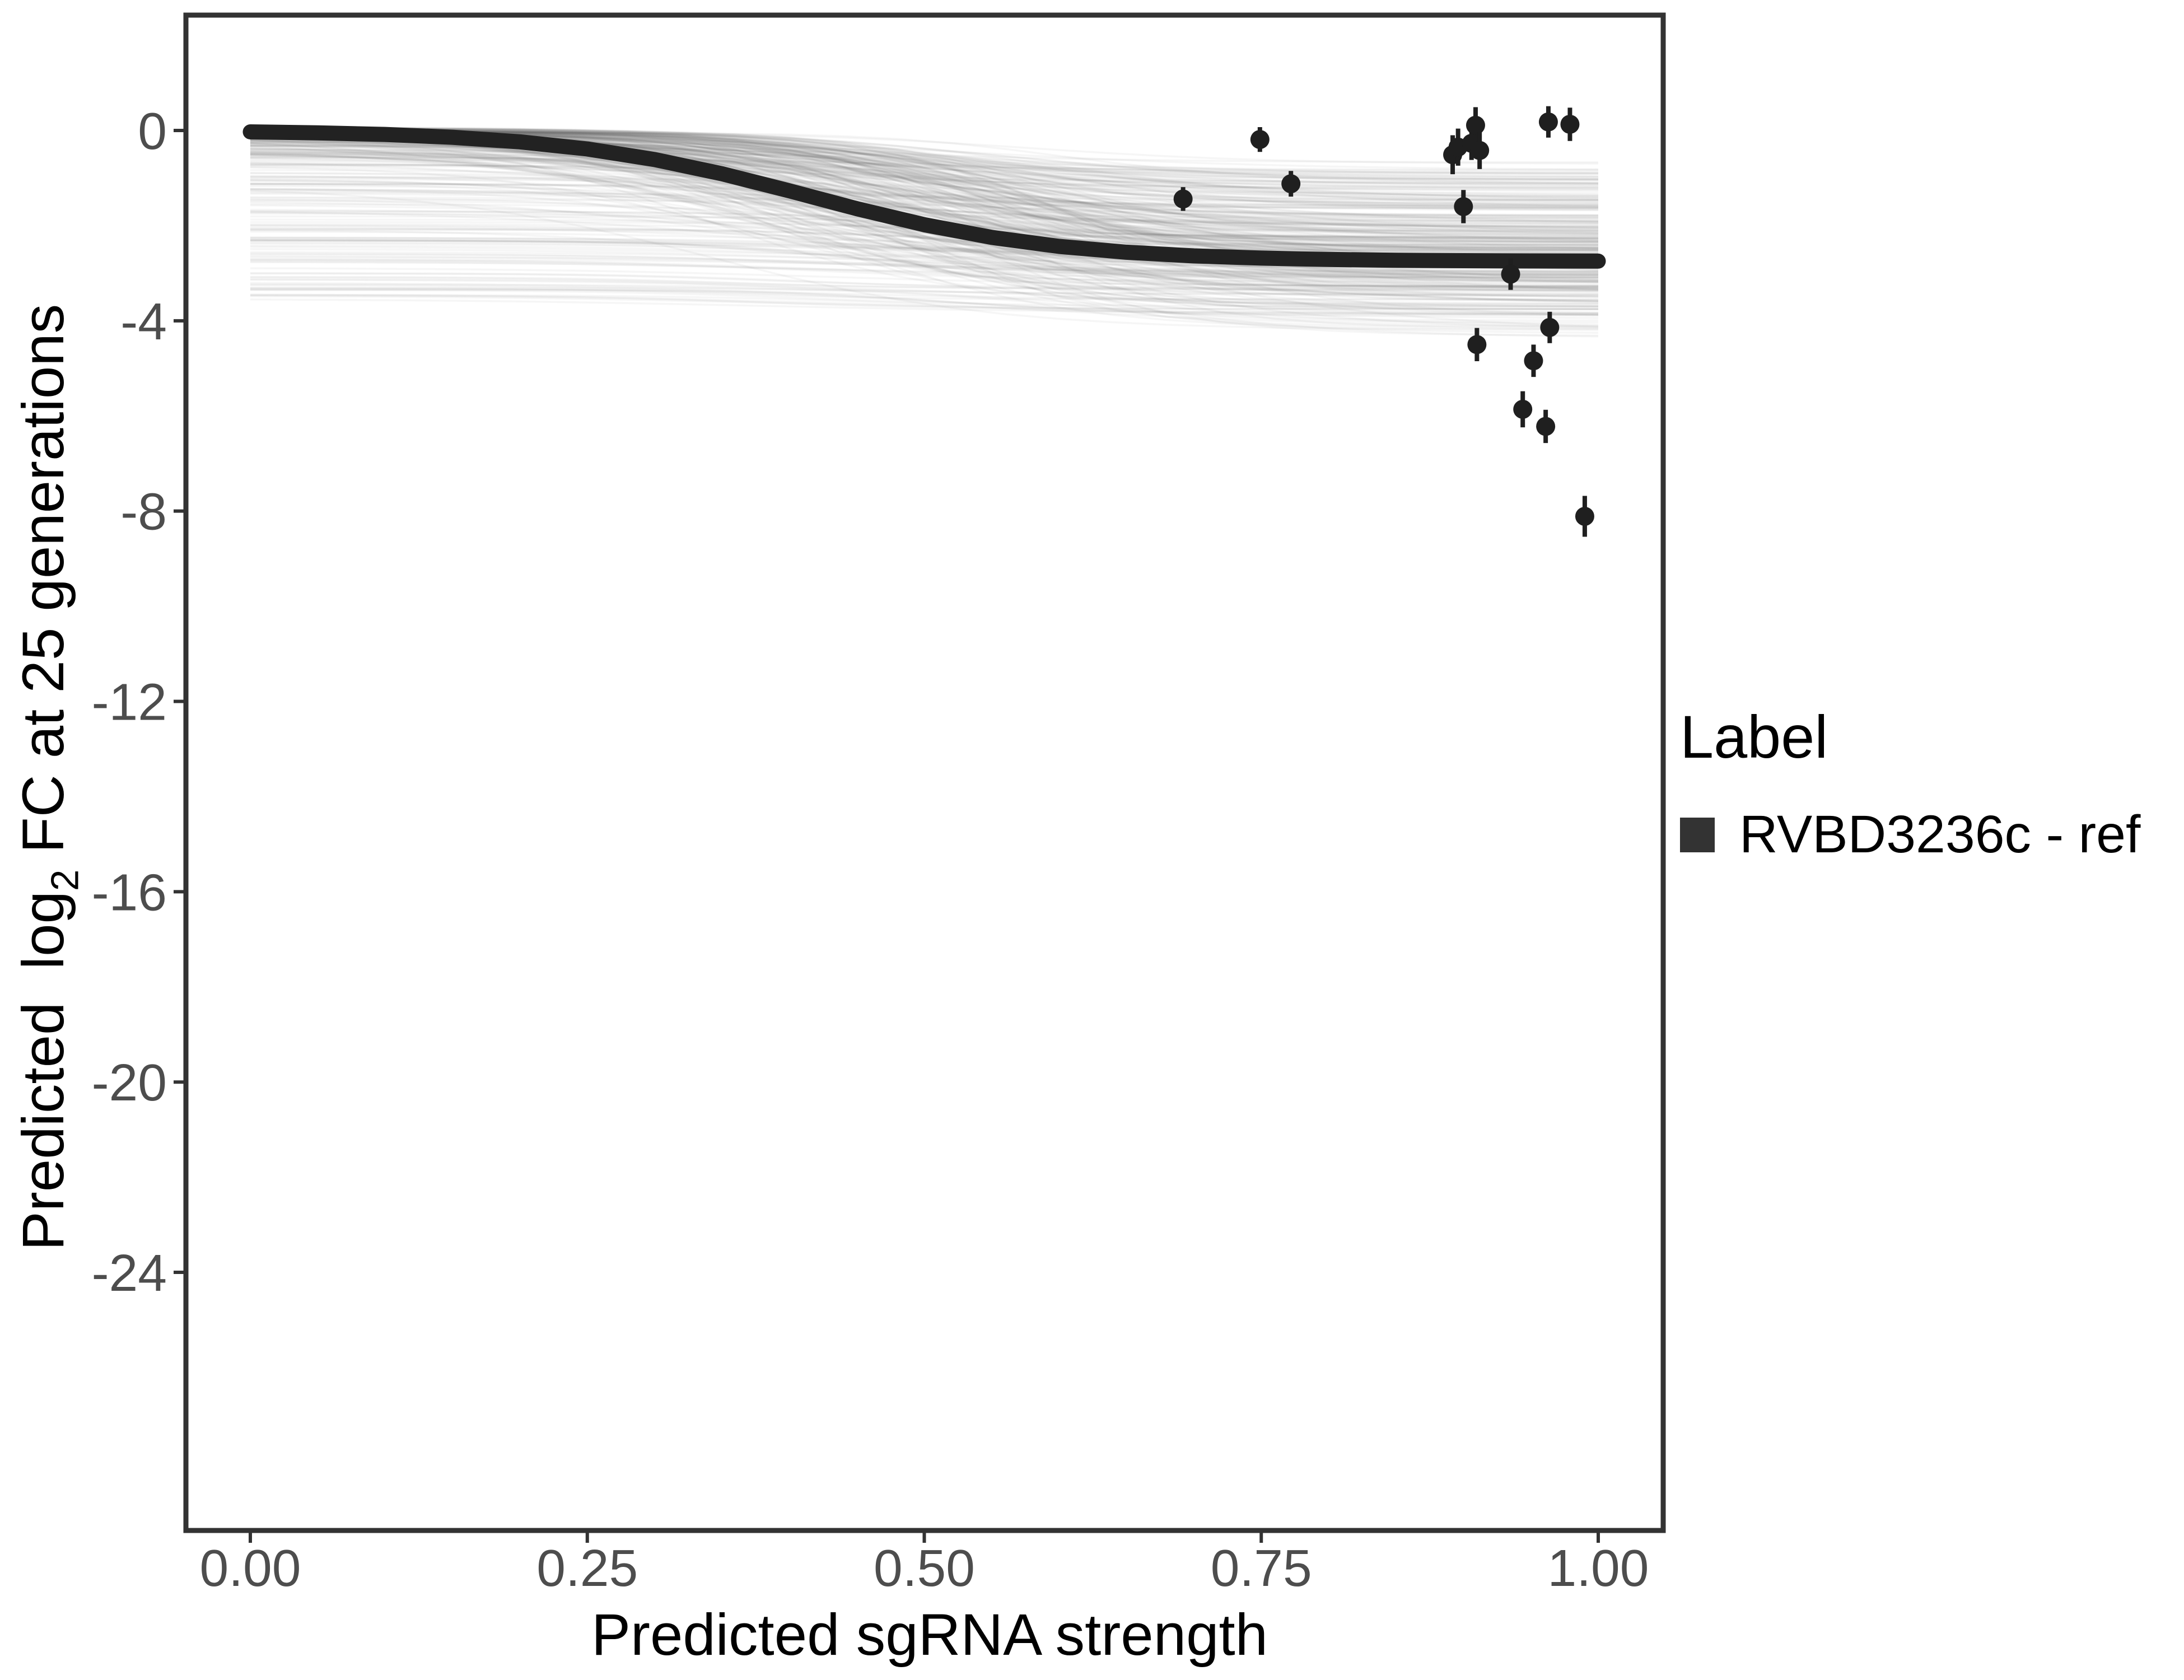 This screenshot has height=1680, width=2184. I want to click on legend-key-swatch, so click(1698, 835).